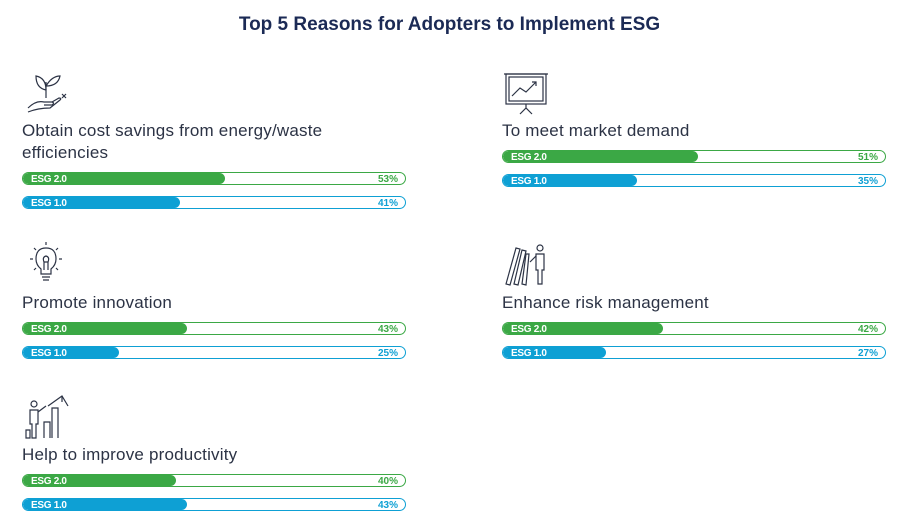  What do you see at coordinates (214, 504) in the screenshot?
I see `bar-esg1-4: ESG 1.0 43%` at bounding box center [214, 504].